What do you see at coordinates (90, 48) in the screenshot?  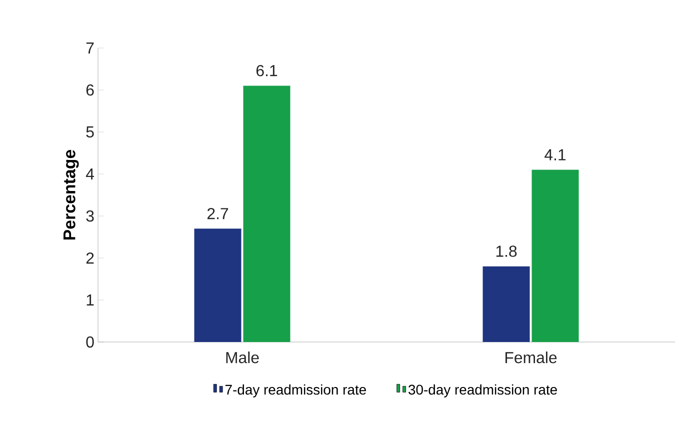 I see `y-tick-label: 7` at bounding box center [90, 48].